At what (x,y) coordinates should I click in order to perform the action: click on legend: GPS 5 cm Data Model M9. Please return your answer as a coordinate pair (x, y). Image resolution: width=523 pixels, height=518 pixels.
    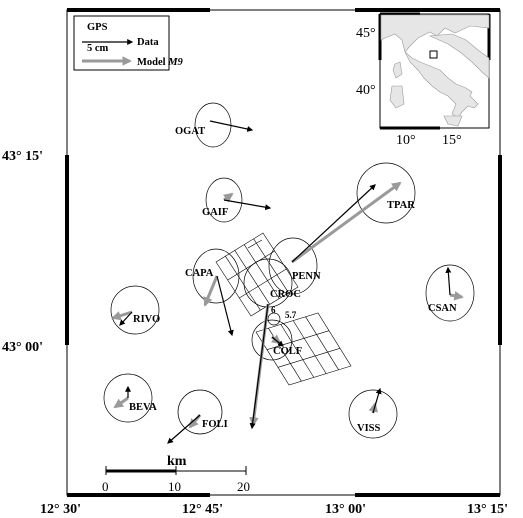
    Looking at the image, I should click on (128, 43).